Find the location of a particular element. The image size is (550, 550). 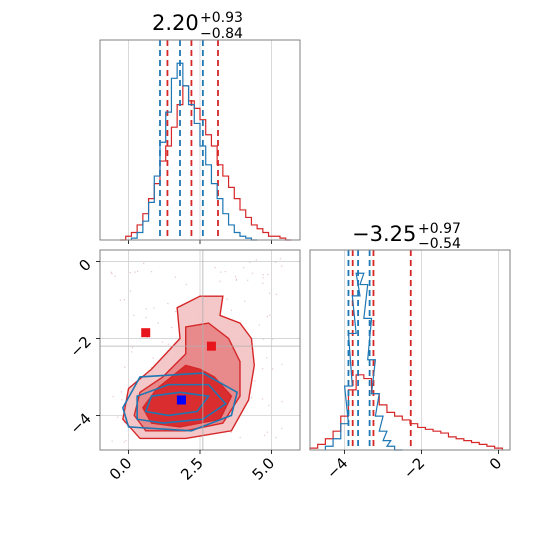

marginal-p0-frame is located at coordinates (200, 140).